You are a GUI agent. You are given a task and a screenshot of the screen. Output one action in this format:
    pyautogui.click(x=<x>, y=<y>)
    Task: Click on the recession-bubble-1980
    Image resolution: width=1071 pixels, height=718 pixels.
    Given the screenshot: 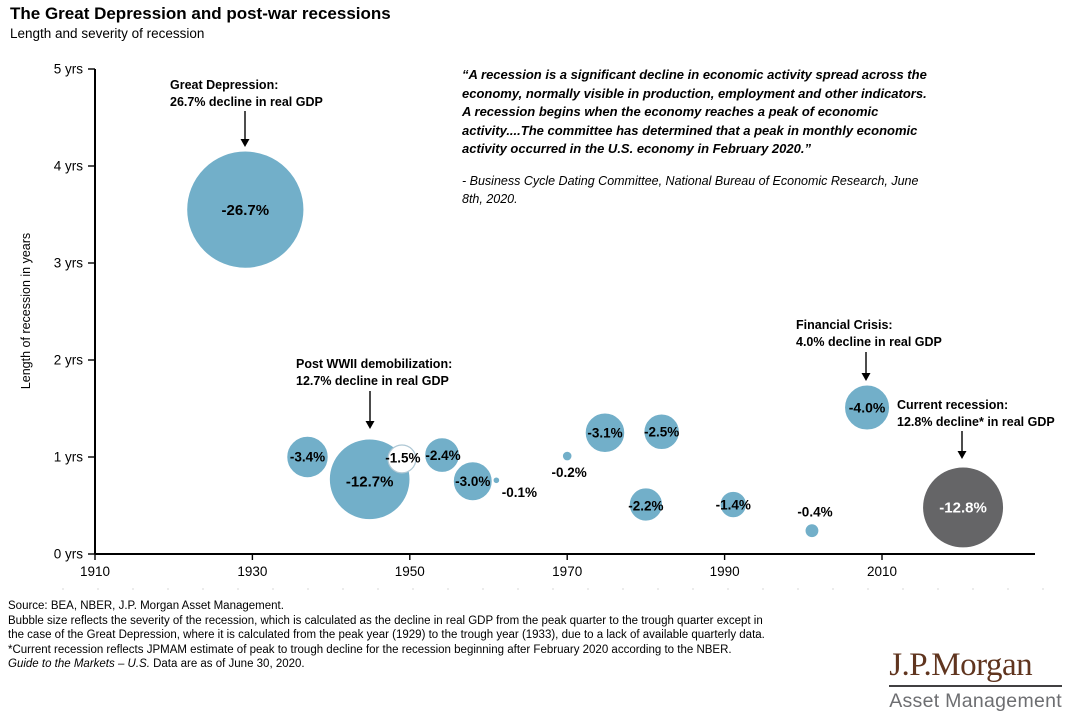 What is the action you would take?
    pyautogui.click(x=646, y=504)
    